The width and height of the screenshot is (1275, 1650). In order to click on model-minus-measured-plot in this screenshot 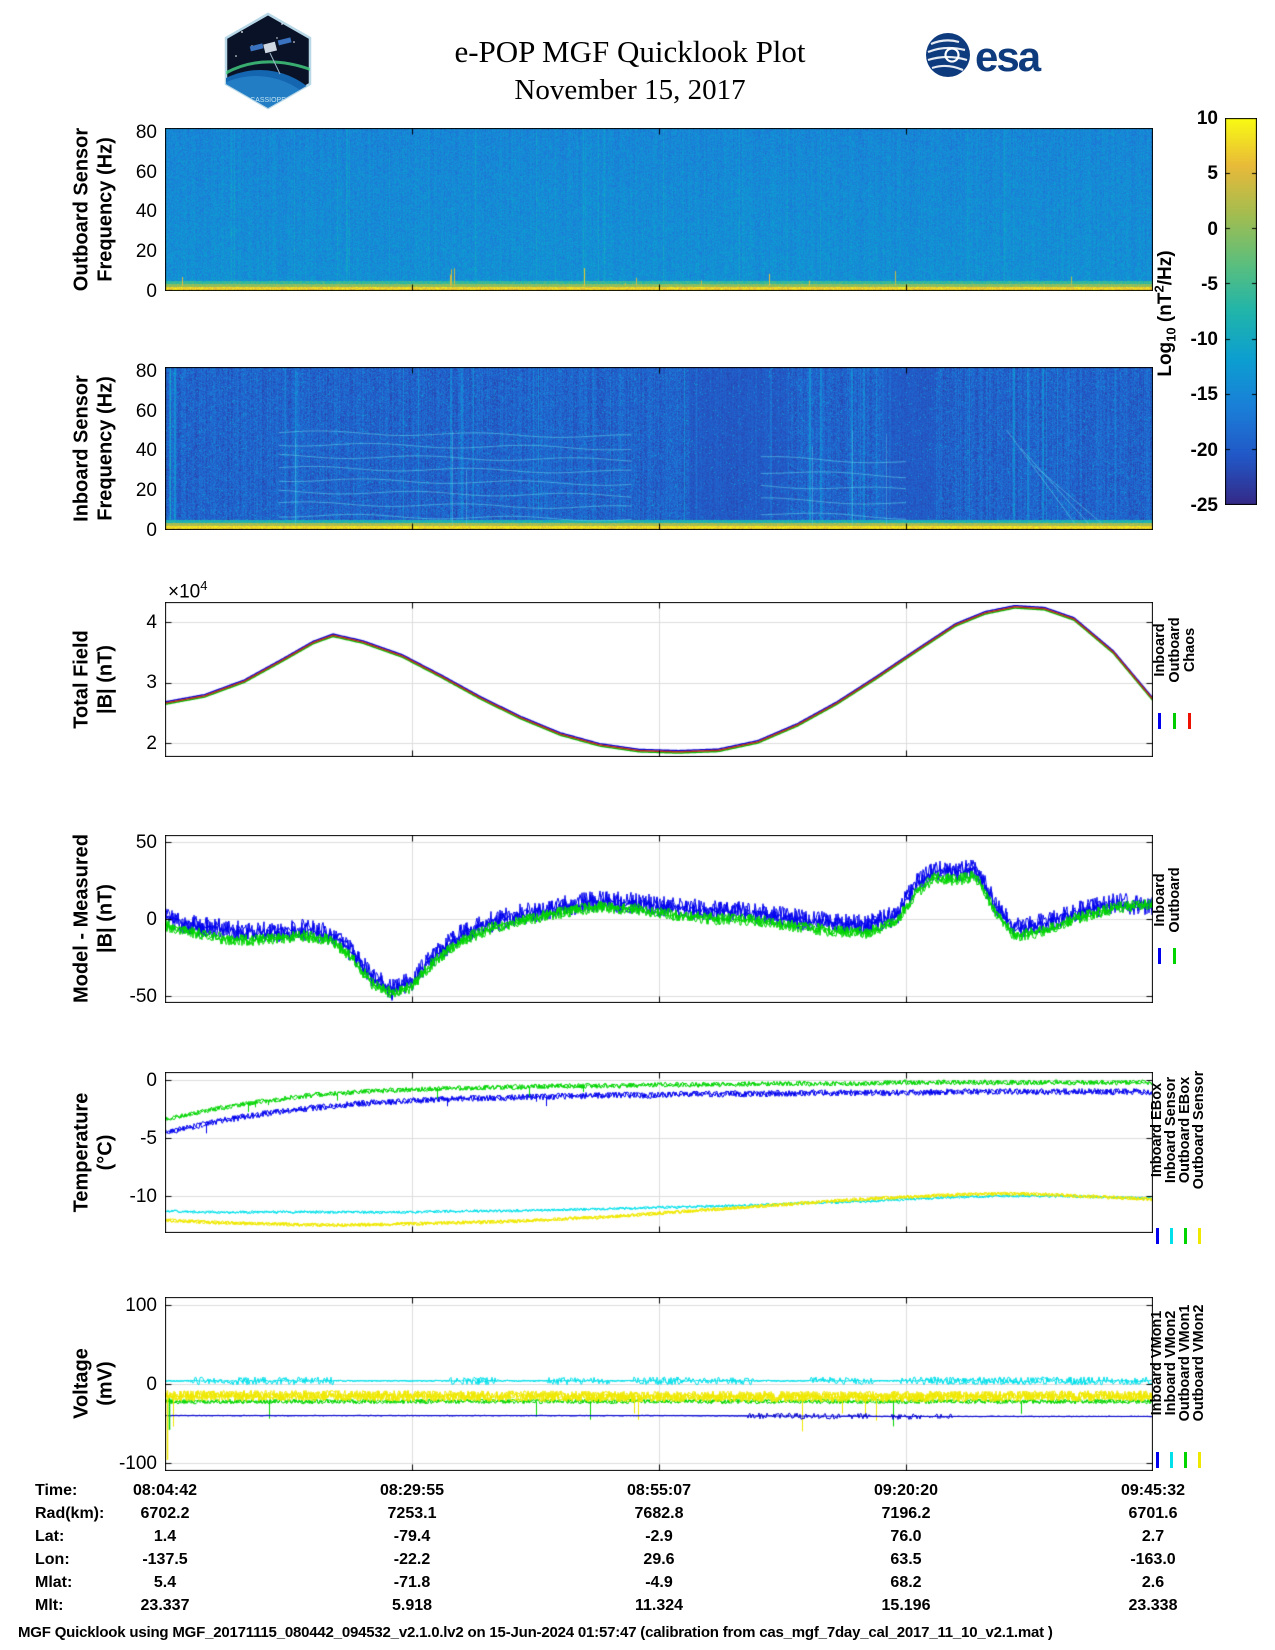, I will do `click(659, 919)`.